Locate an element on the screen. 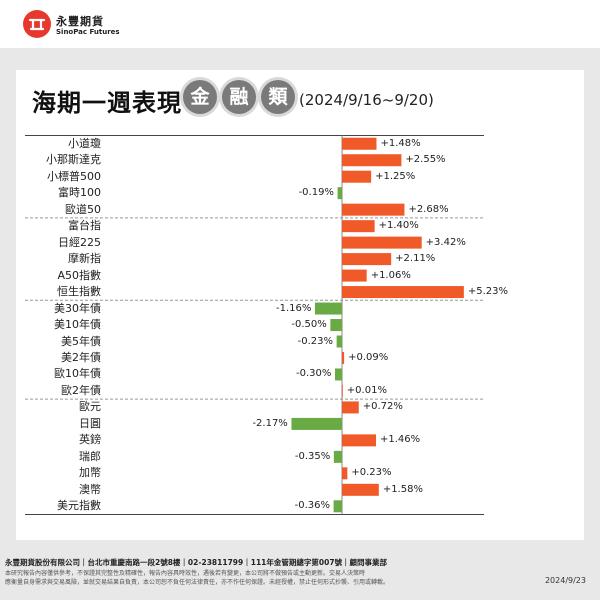  category-label: 澳幣 is located at coordinates (90, 489).